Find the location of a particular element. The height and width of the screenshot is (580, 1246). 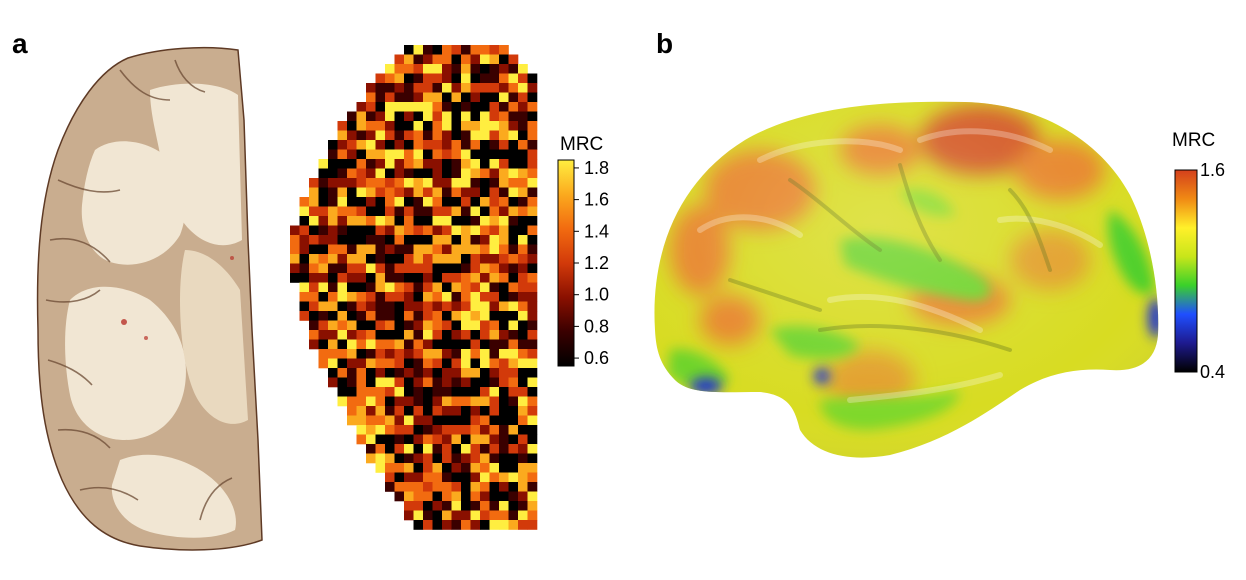

panel-label-b: b is located at coordinates (665, 43).